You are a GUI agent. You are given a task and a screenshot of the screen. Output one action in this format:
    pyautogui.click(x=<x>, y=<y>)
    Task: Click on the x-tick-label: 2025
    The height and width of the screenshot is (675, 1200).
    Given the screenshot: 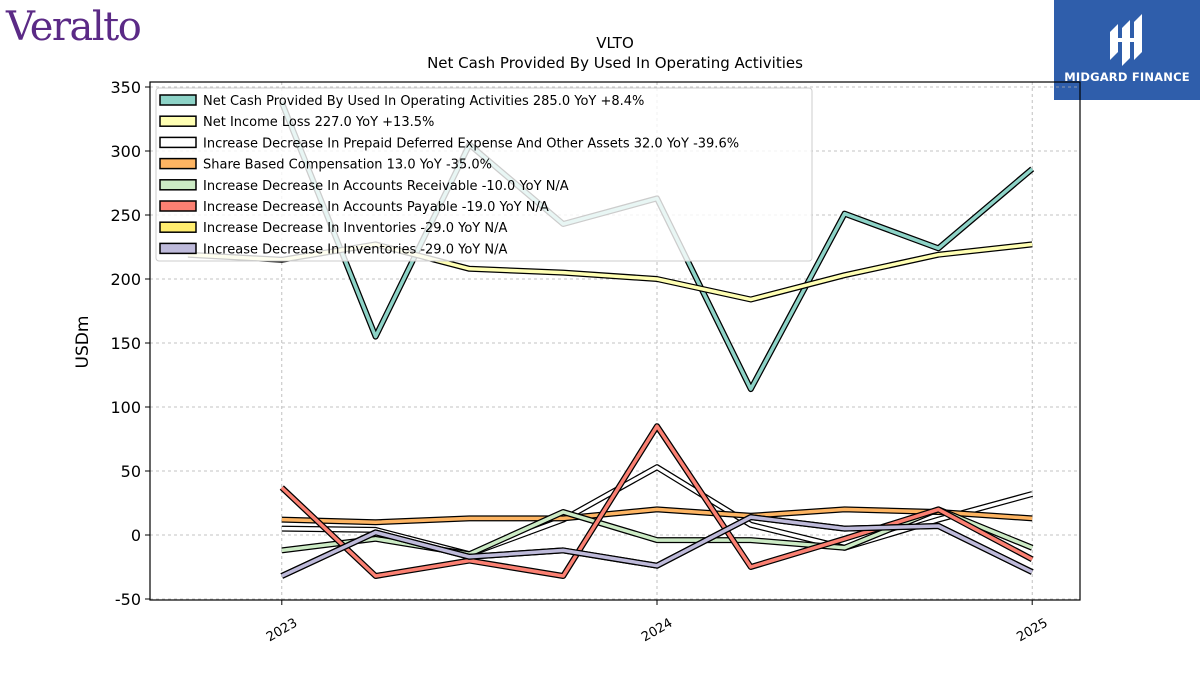 What is the action you would take?
    pyautogui.click(x=1032, y=631)
    